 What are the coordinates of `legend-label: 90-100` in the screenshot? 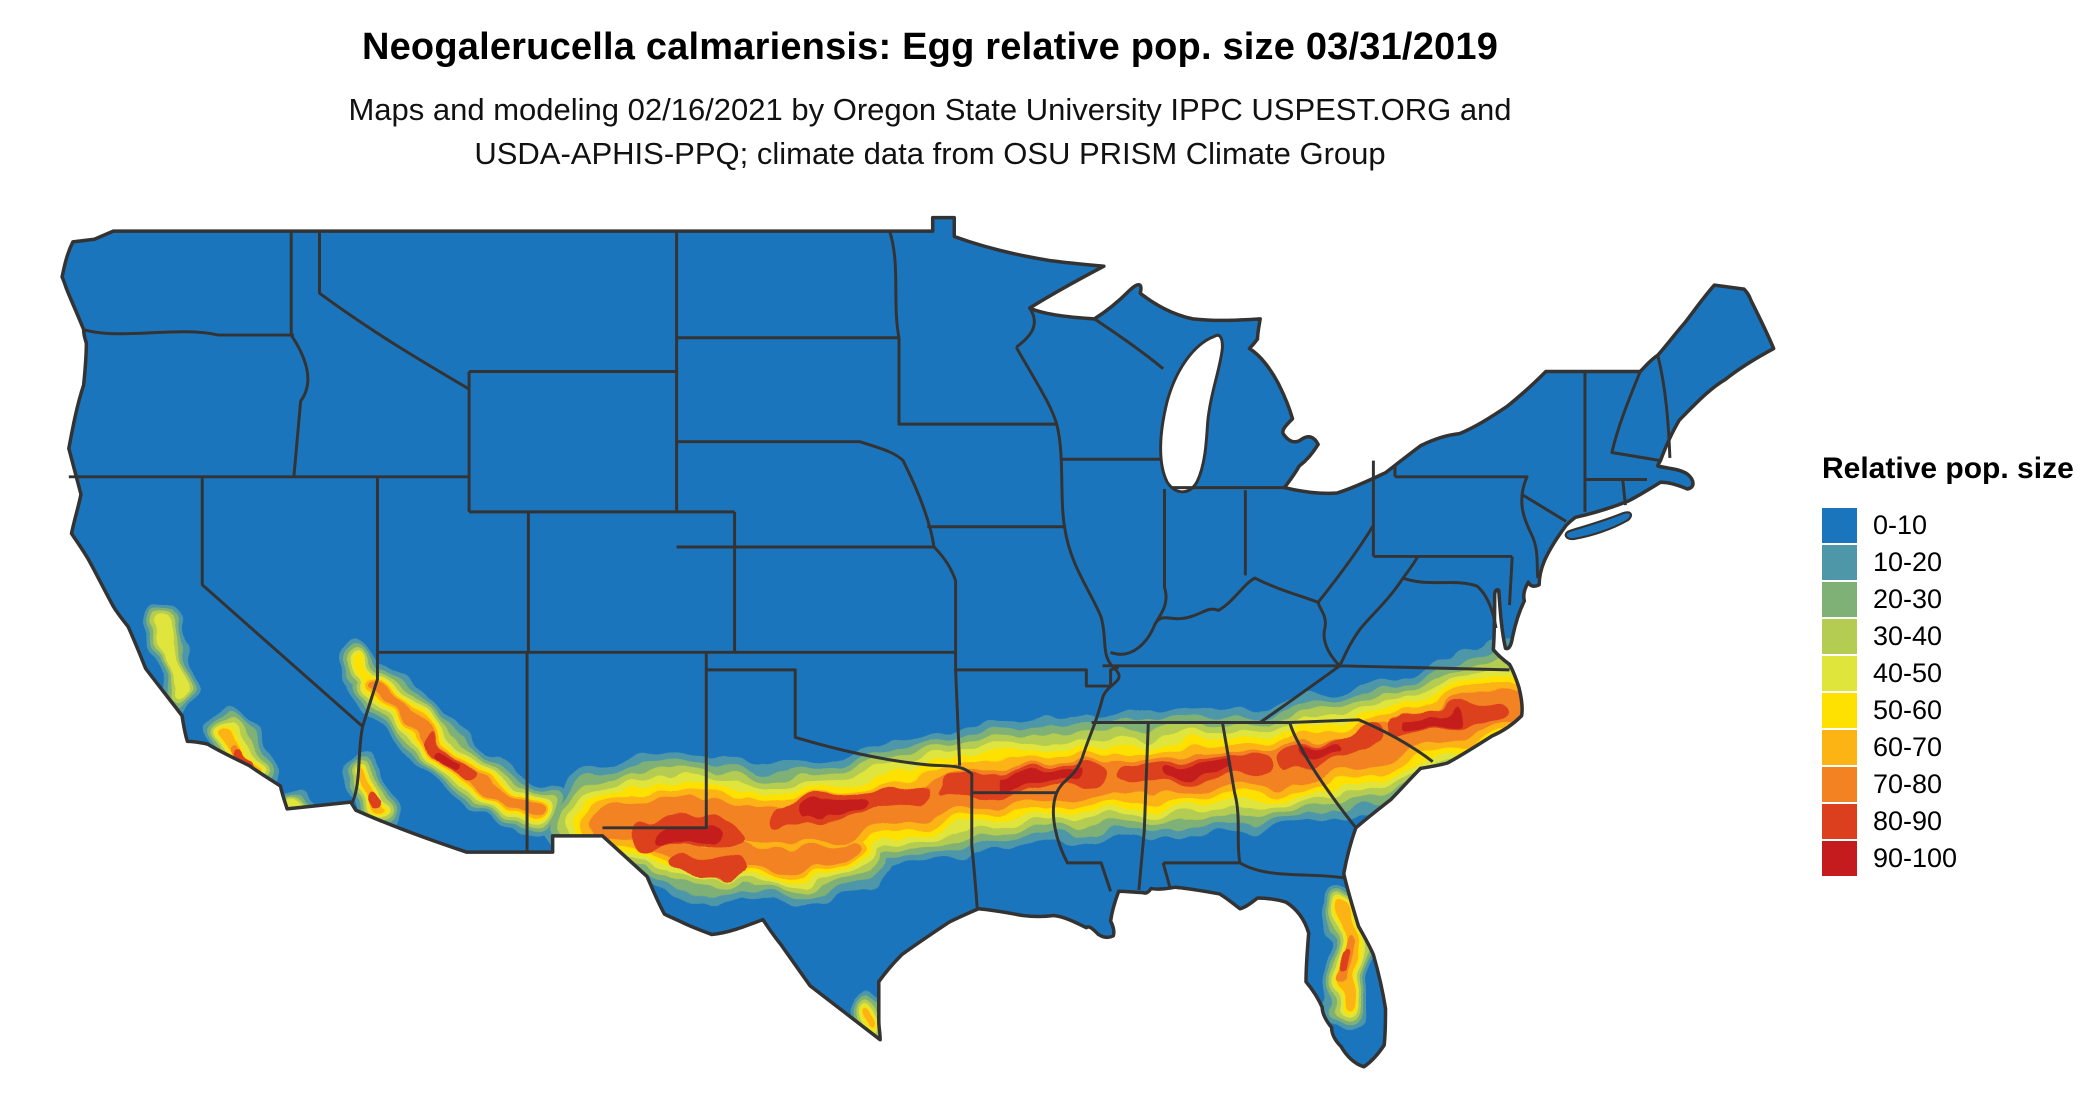 It's located at (1915, 858).